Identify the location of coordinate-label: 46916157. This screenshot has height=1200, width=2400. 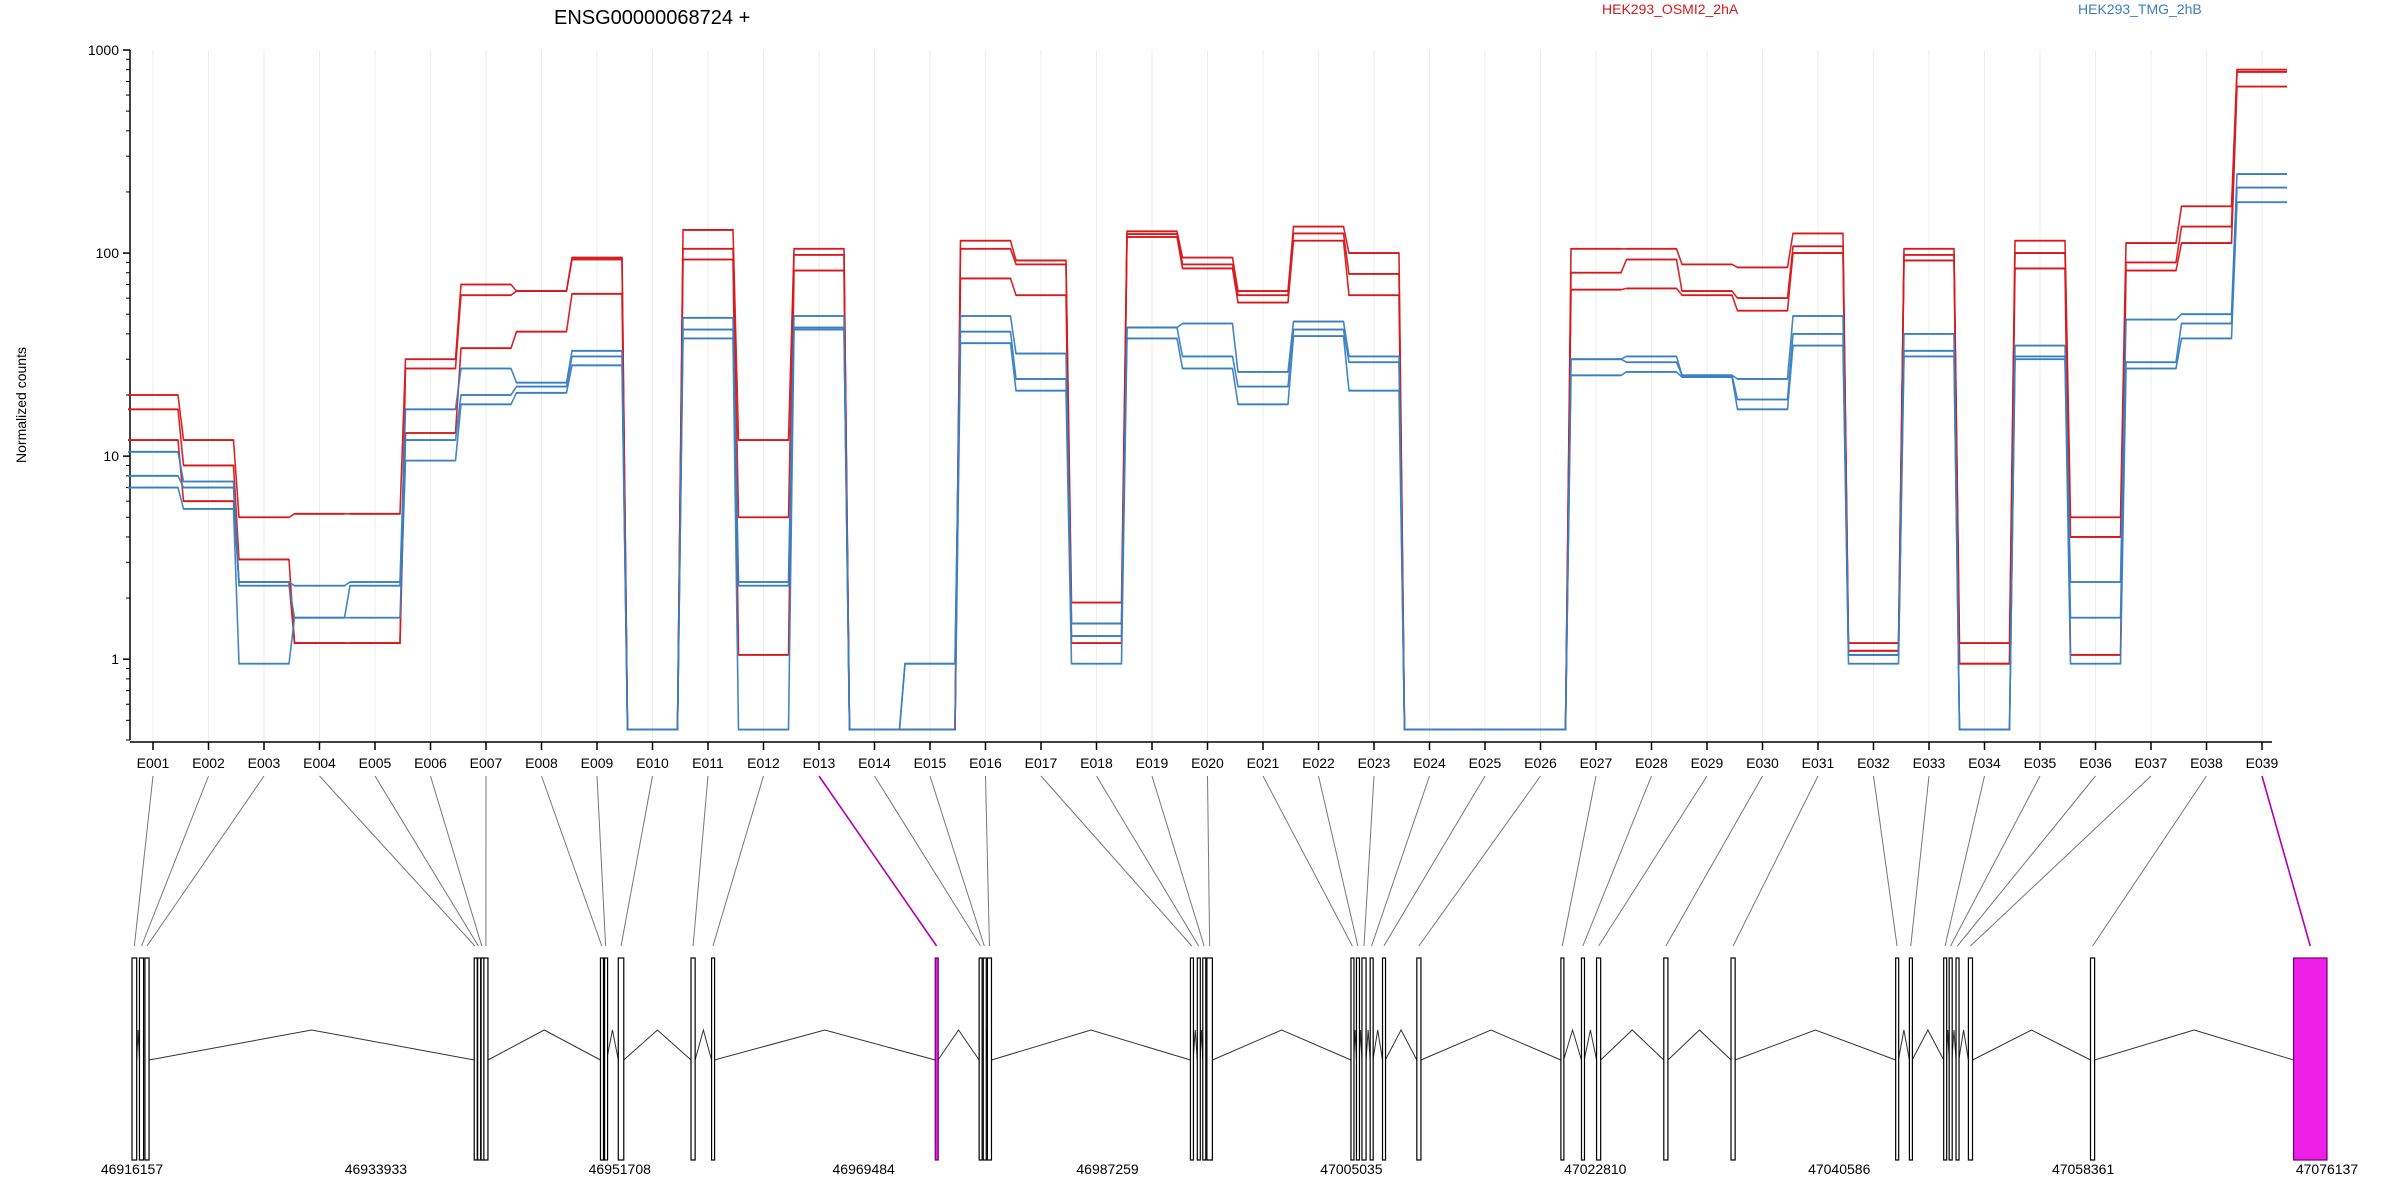
(132, 1169).